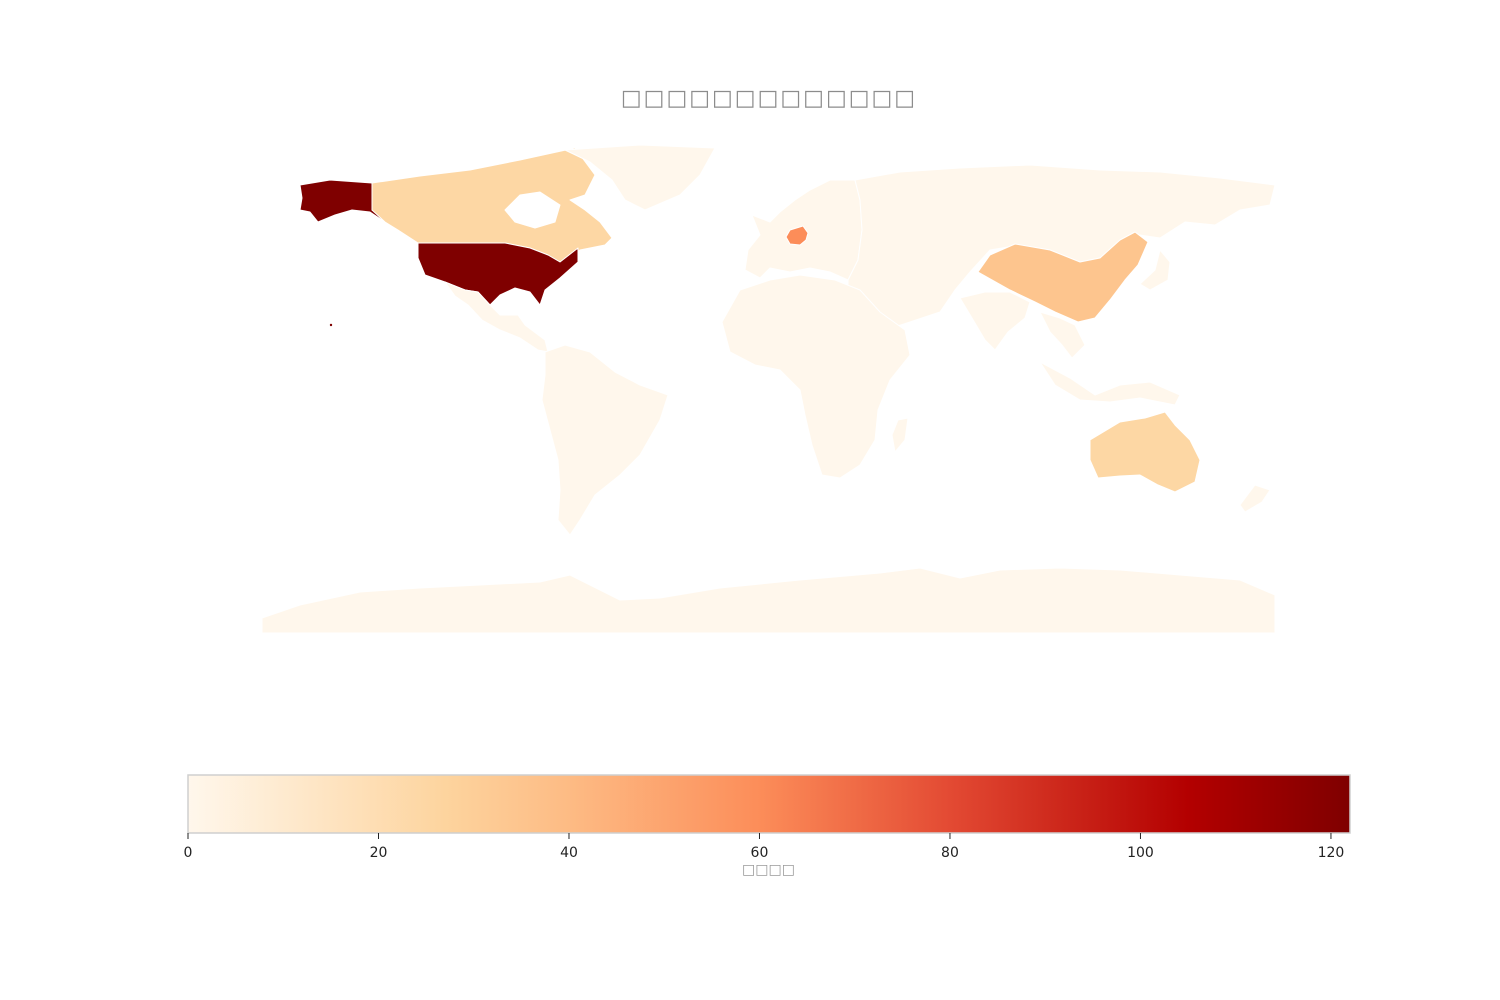 The width and height of the screenshot is (1500, 1000). What do you see at coordinates (569, 853) in the screenshot?
I see `colorbar-tick-label: 40` at bounding box center [569, 853].